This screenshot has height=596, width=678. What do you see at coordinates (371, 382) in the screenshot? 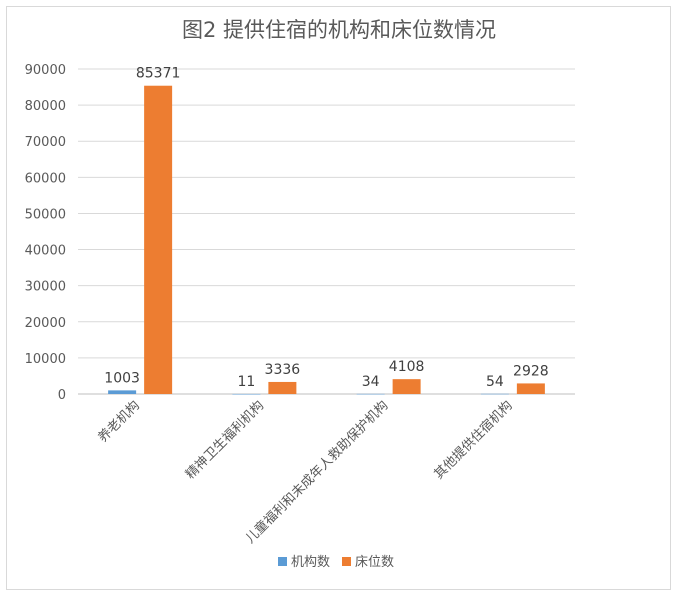
I see `data-label: 34` at bounding box center [371, 382].